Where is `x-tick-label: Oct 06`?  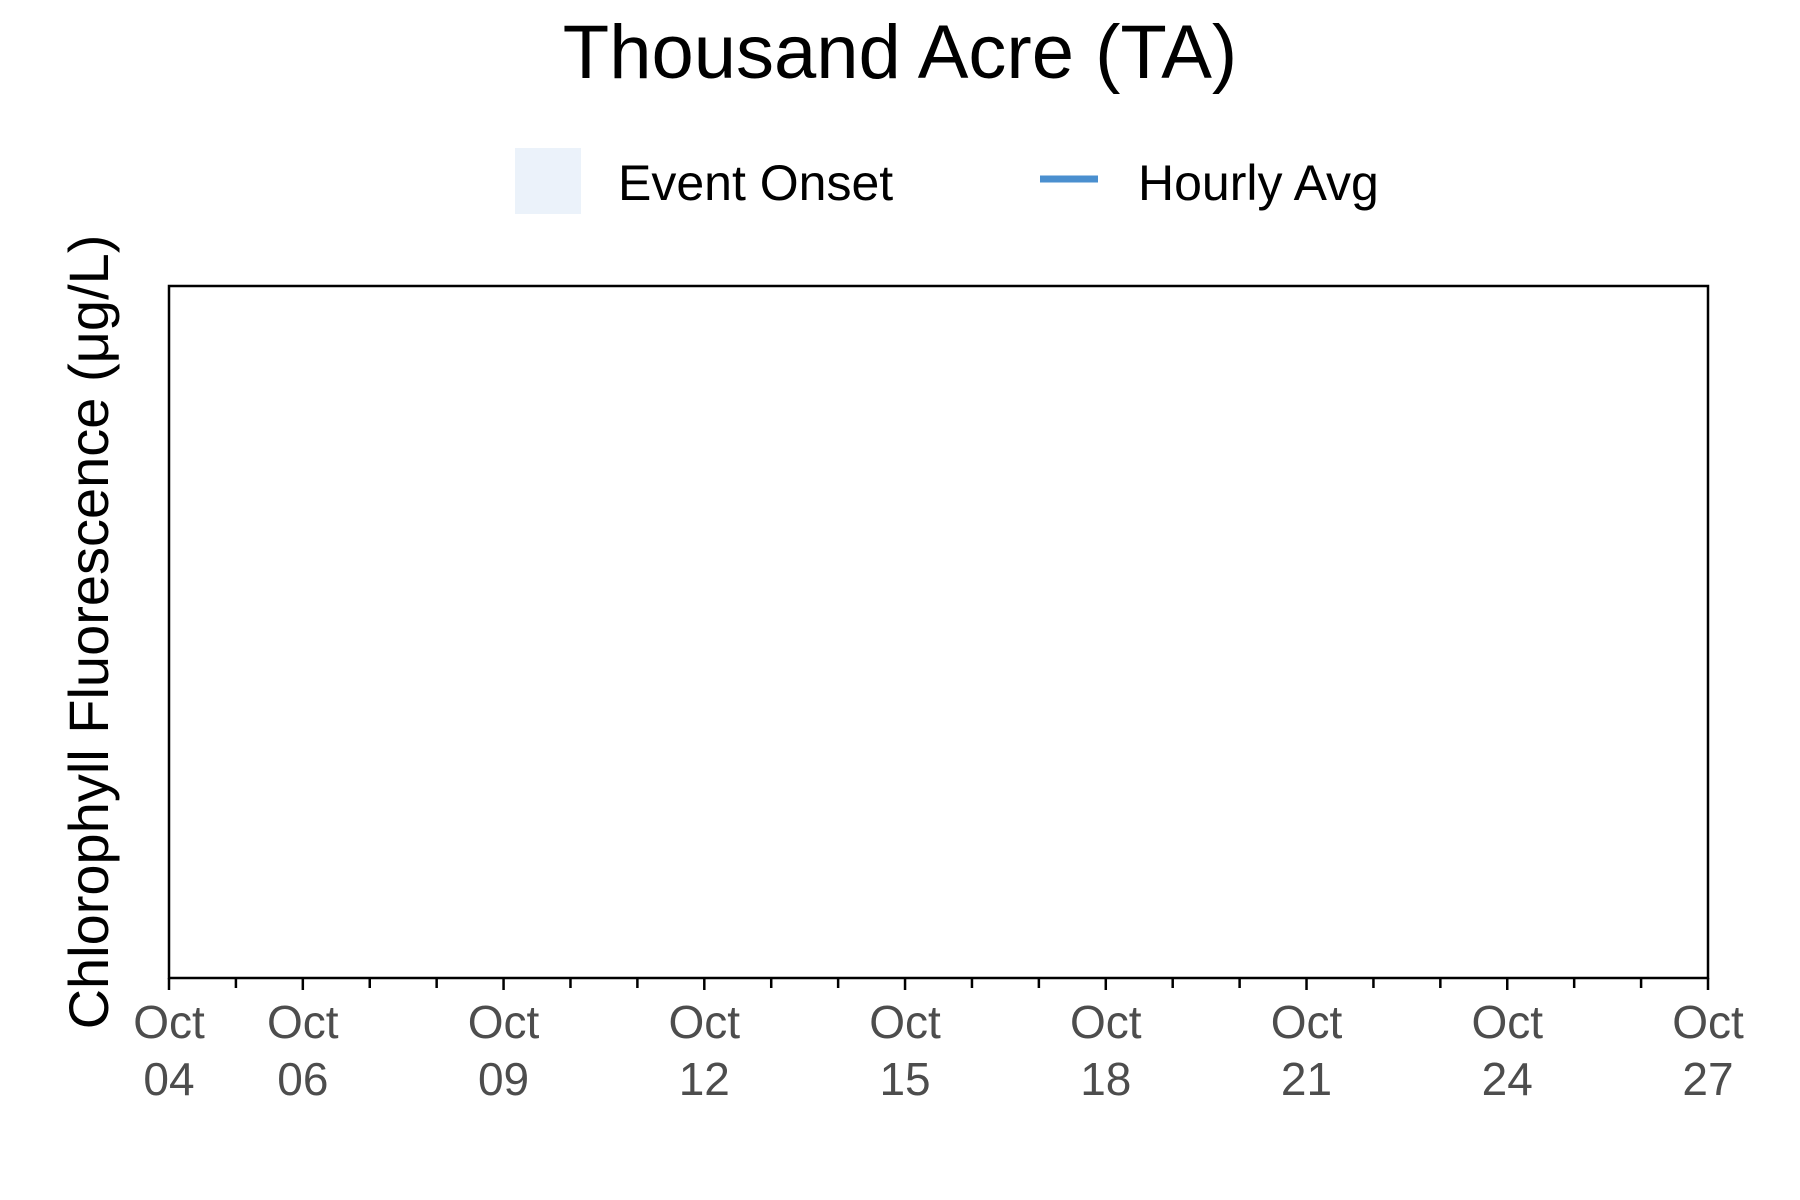 x-tick-label: Oct 06 is located at coordinates (303, 1050).